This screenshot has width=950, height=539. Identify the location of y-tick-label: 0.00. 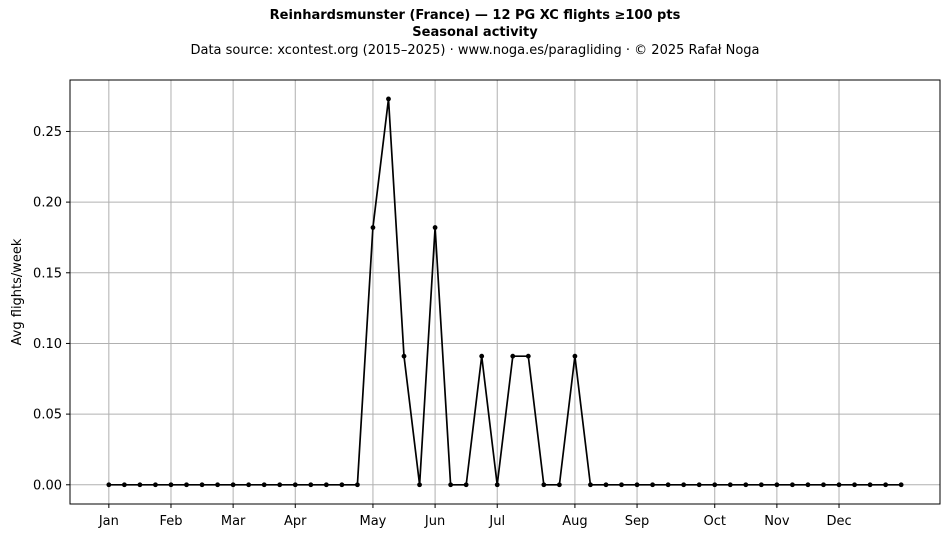
(47, 485).